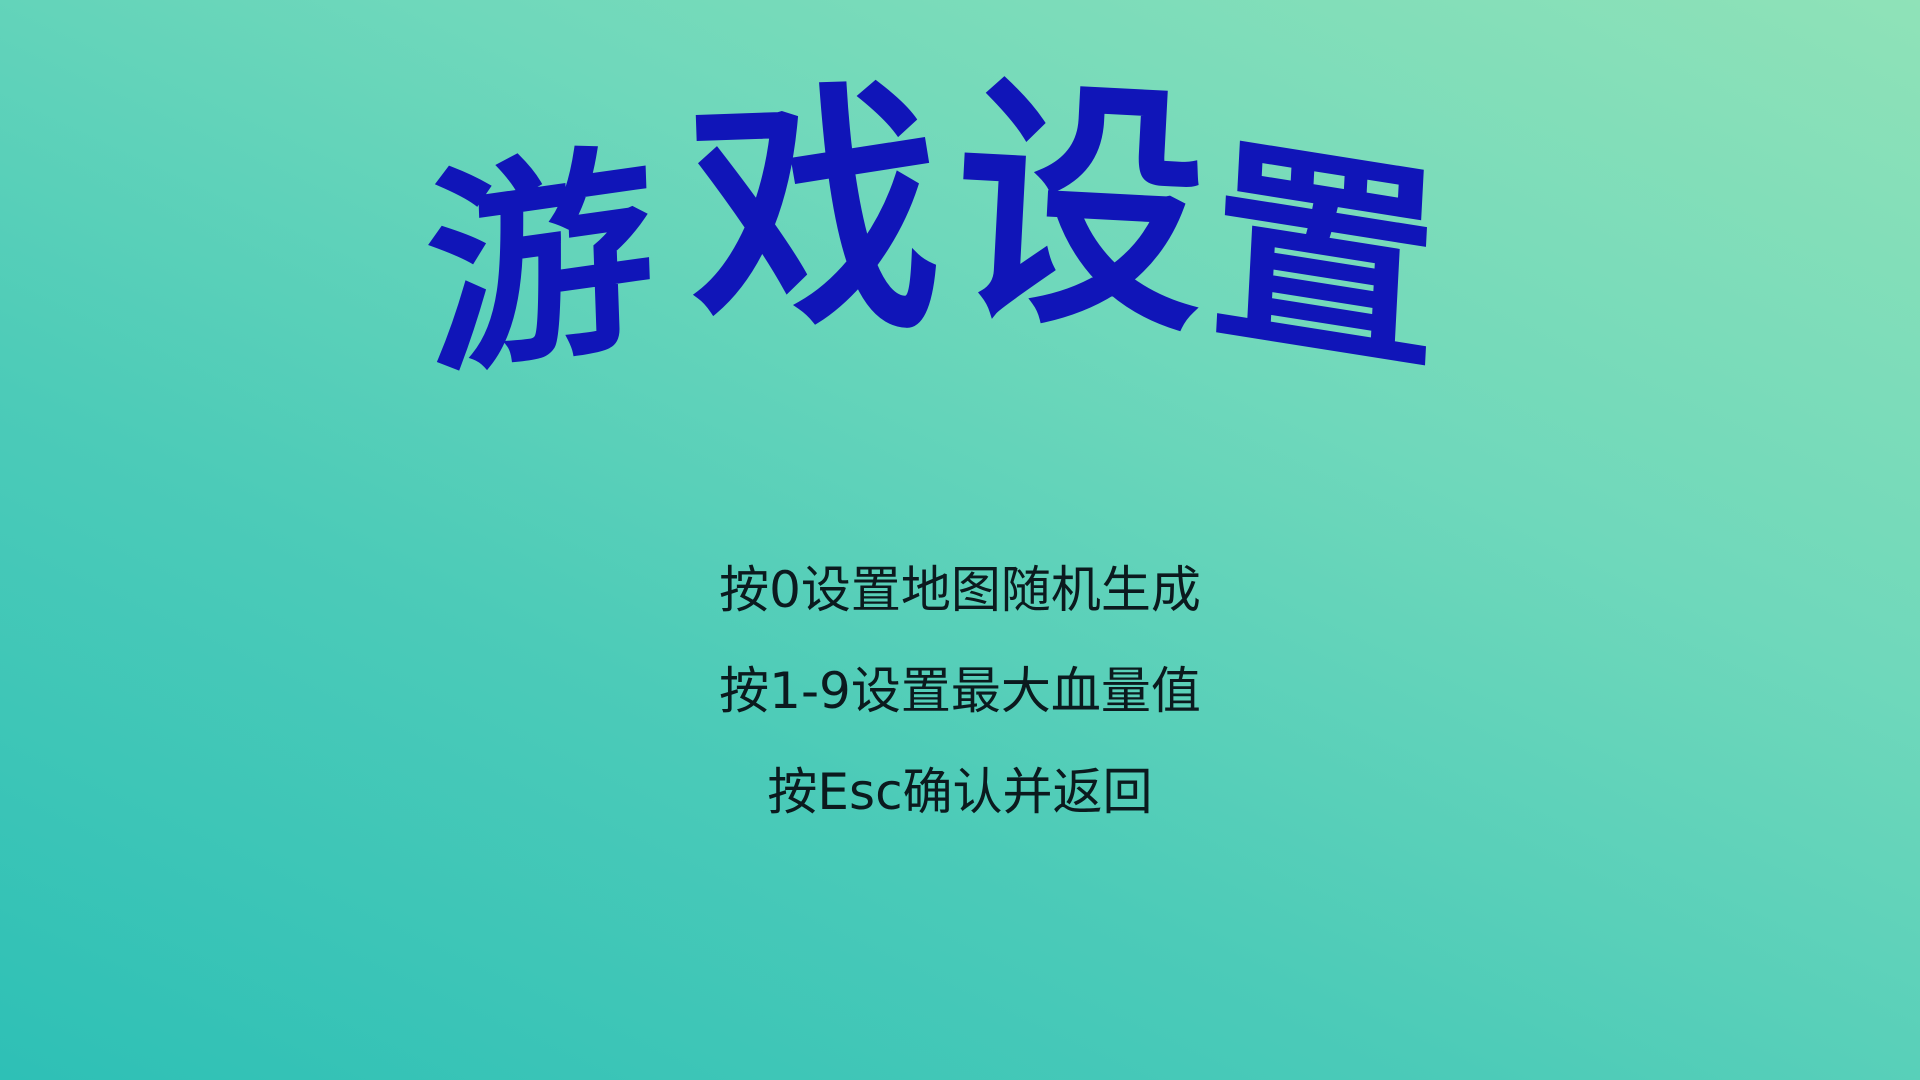 Image resolution: width=1920 pixels, height=1080 pixels. What do you see at coordinates (540, 264) in the screenshot?
I see `title-char-1: 游` at bounding box center [540, 264].